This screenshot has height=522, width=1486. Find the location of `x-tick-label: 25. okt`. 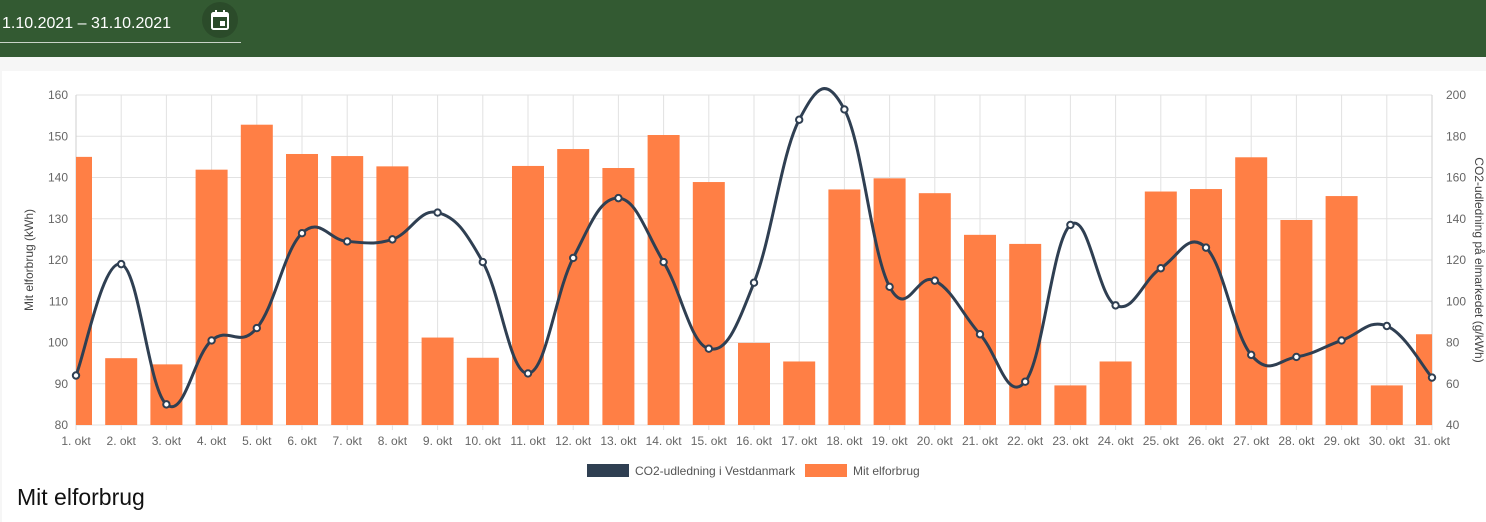

x-tick-label: 25. okt is located at coordinates (1161, 441).